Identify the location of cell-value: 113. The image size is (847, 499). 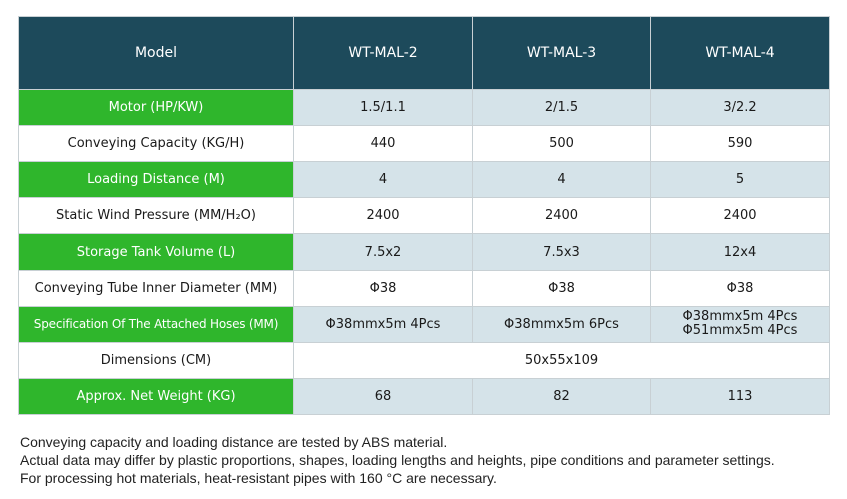
(740, 396).